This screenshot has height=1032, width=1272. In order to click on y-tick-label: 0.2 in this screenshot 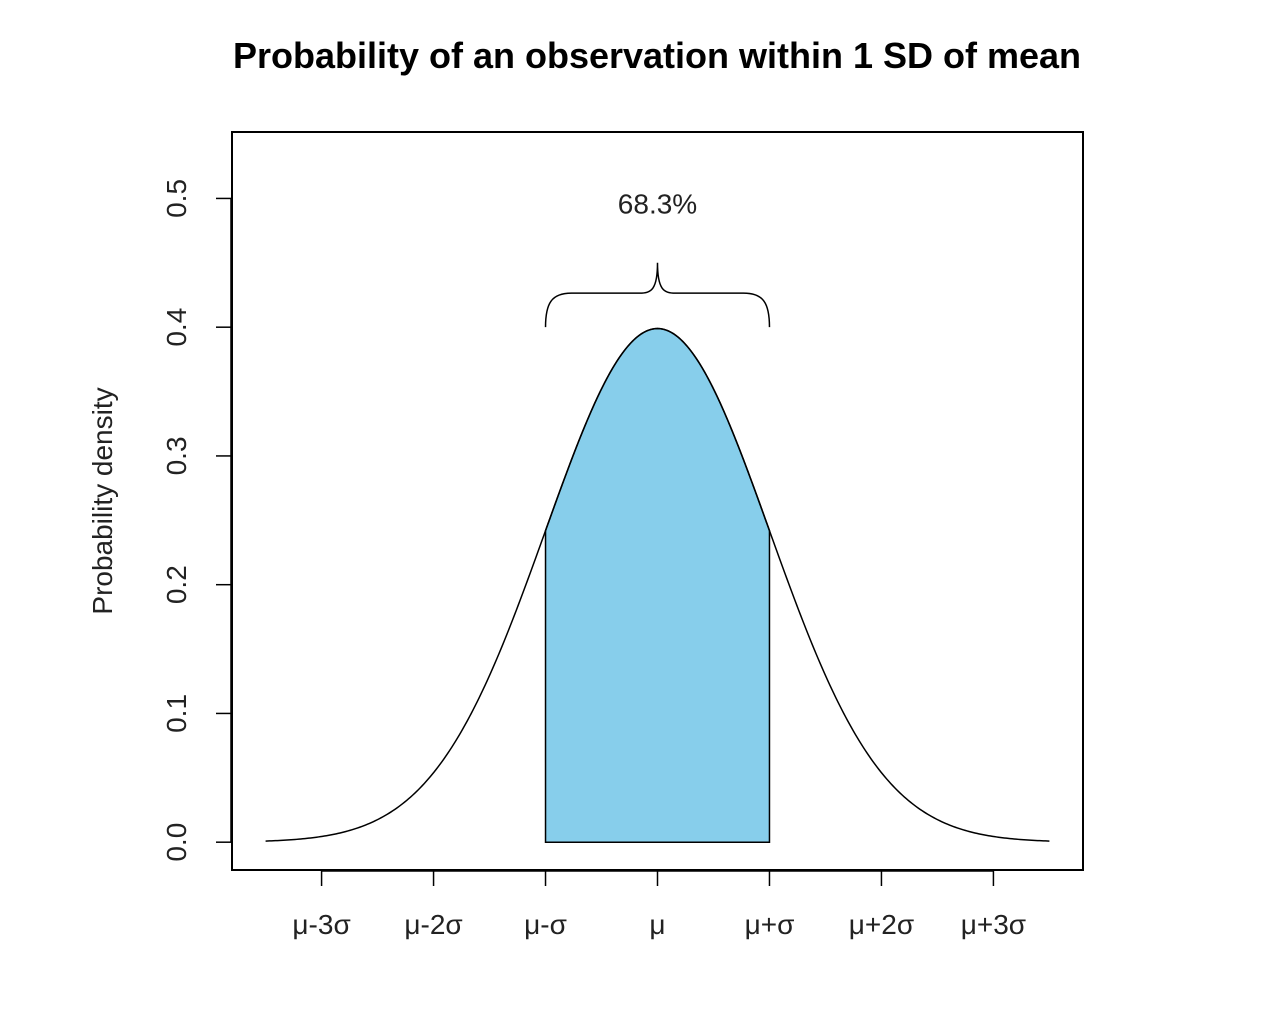, I will do `click(176, 584)`.